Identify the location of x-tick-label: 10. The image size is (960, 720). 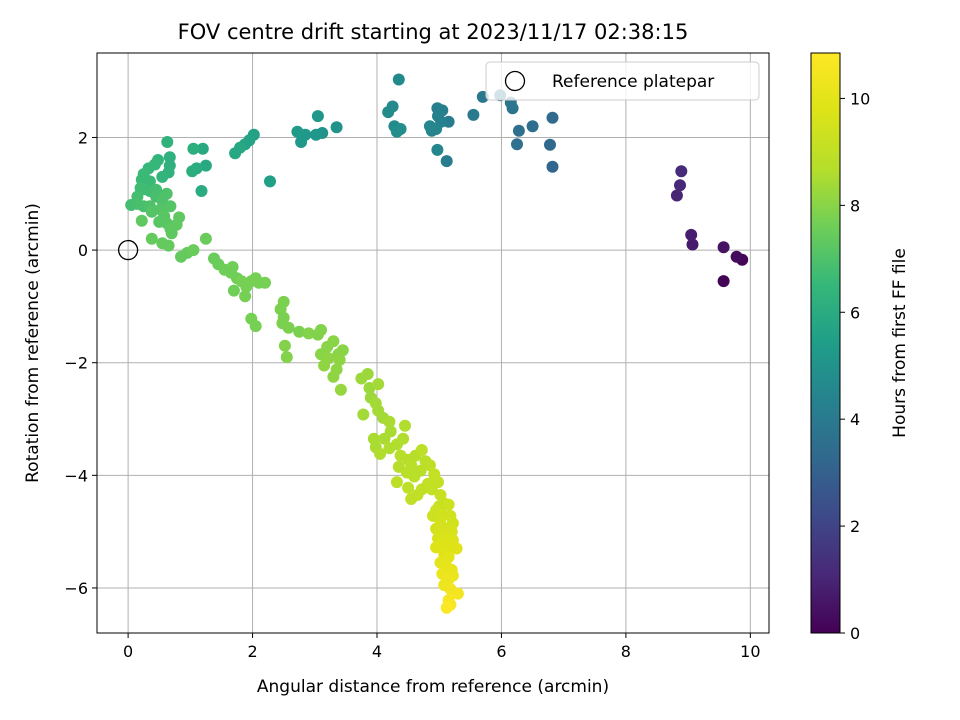
(750, 651).